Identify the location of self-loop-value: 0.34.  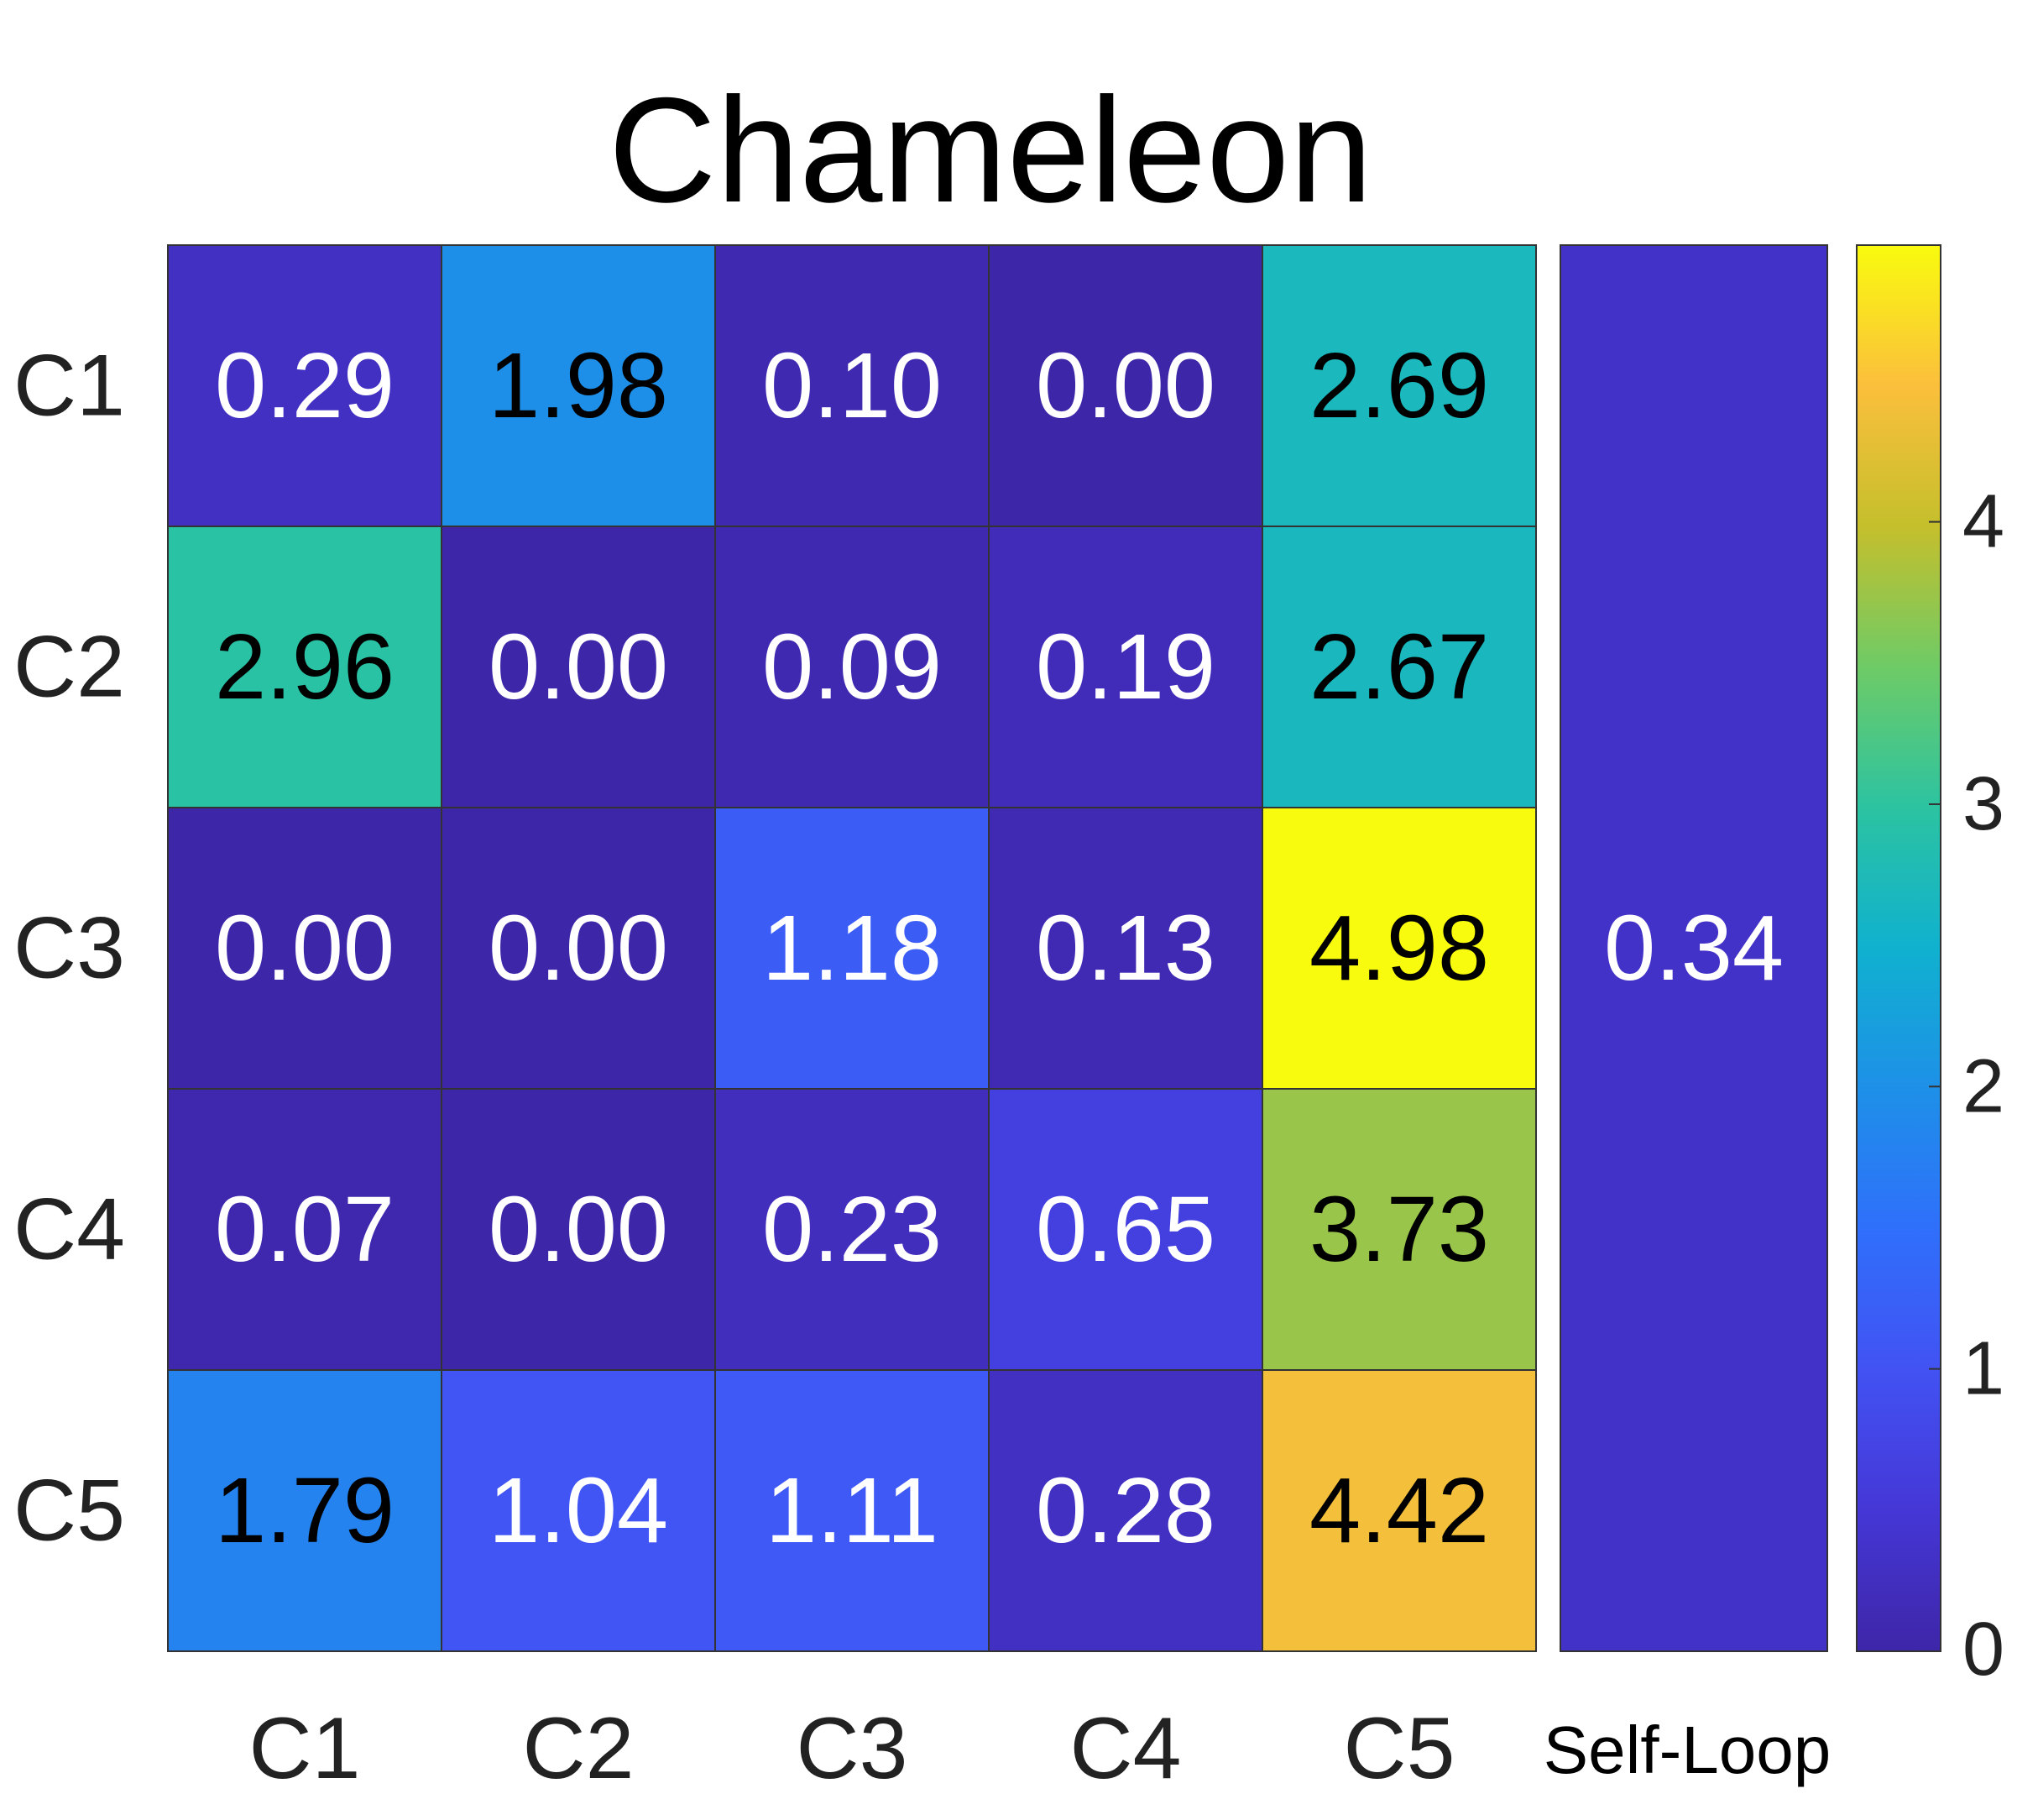
(1694, 948).